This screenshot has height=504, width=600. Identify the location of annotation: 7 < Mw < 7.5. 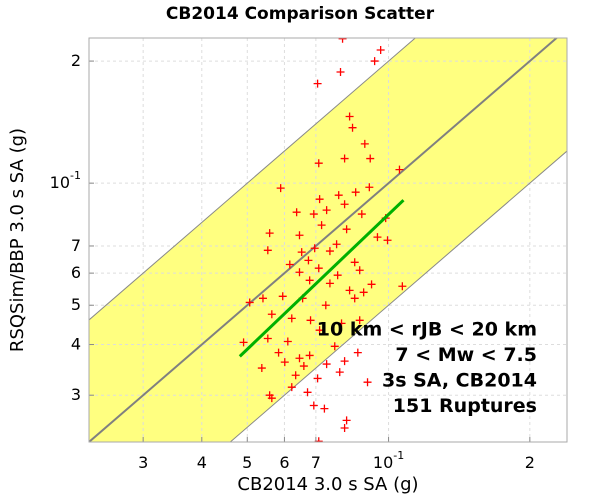
(466, 355).